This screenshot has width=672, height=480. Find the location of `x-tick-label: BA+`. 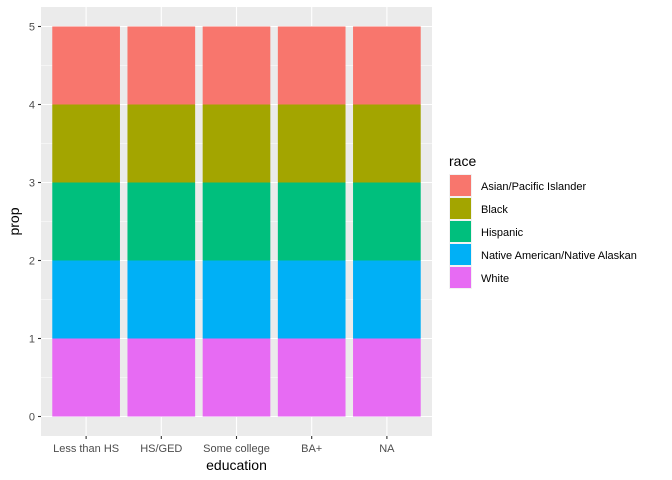

x-tick-label: BA+ is located at coordinates (311, 449).